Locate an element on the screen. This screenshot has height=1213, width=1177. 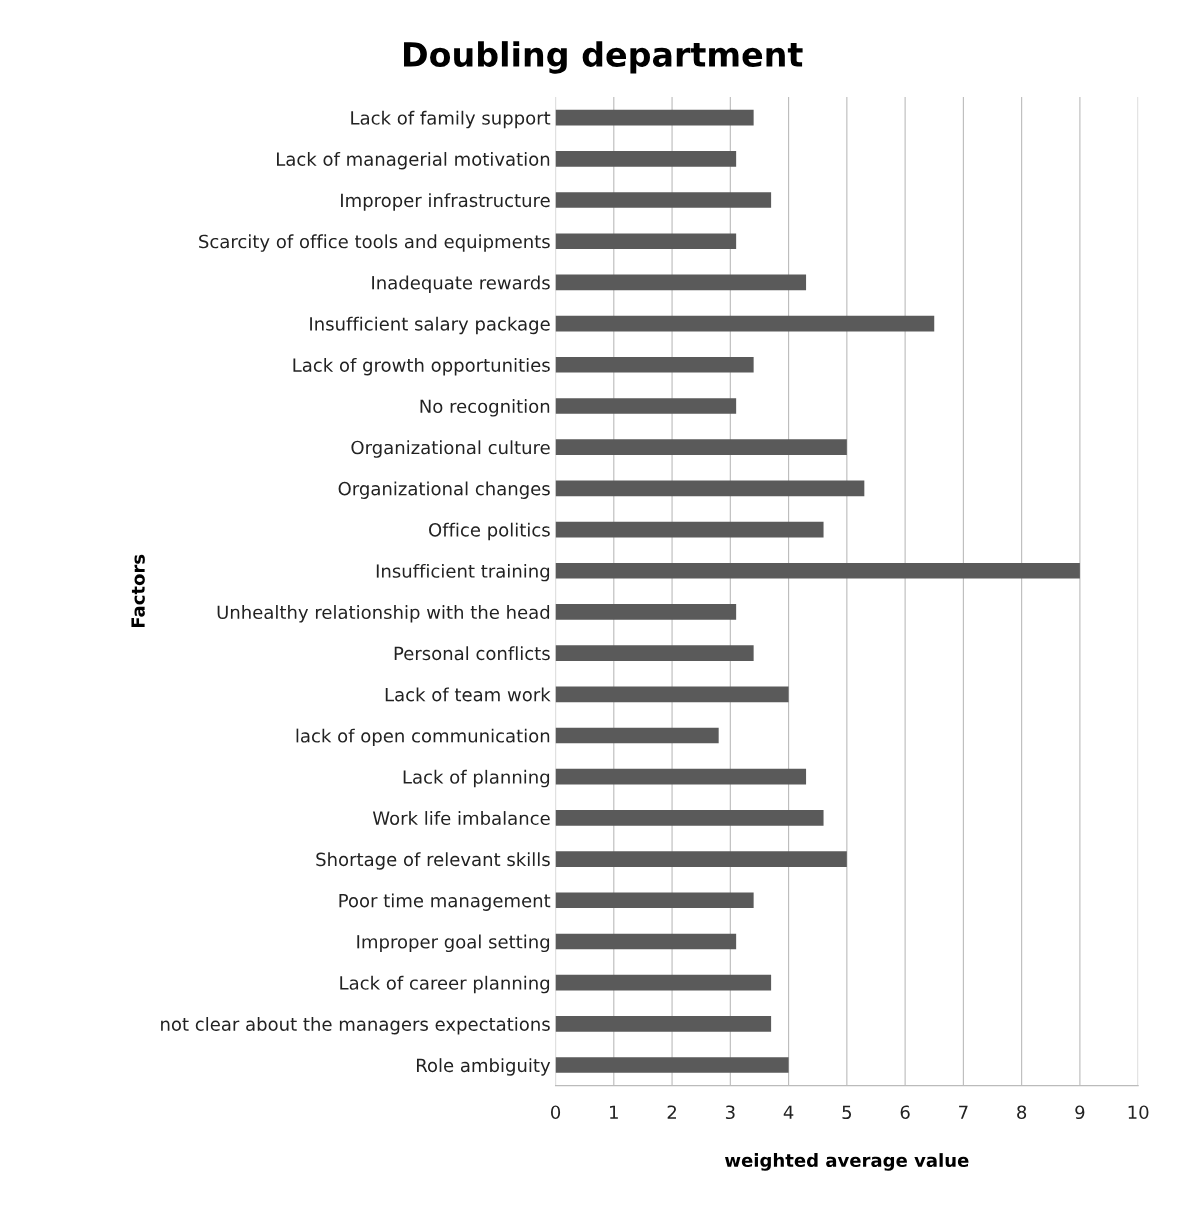
x-tick-label: 3 is located at coordinates (730, 1112).